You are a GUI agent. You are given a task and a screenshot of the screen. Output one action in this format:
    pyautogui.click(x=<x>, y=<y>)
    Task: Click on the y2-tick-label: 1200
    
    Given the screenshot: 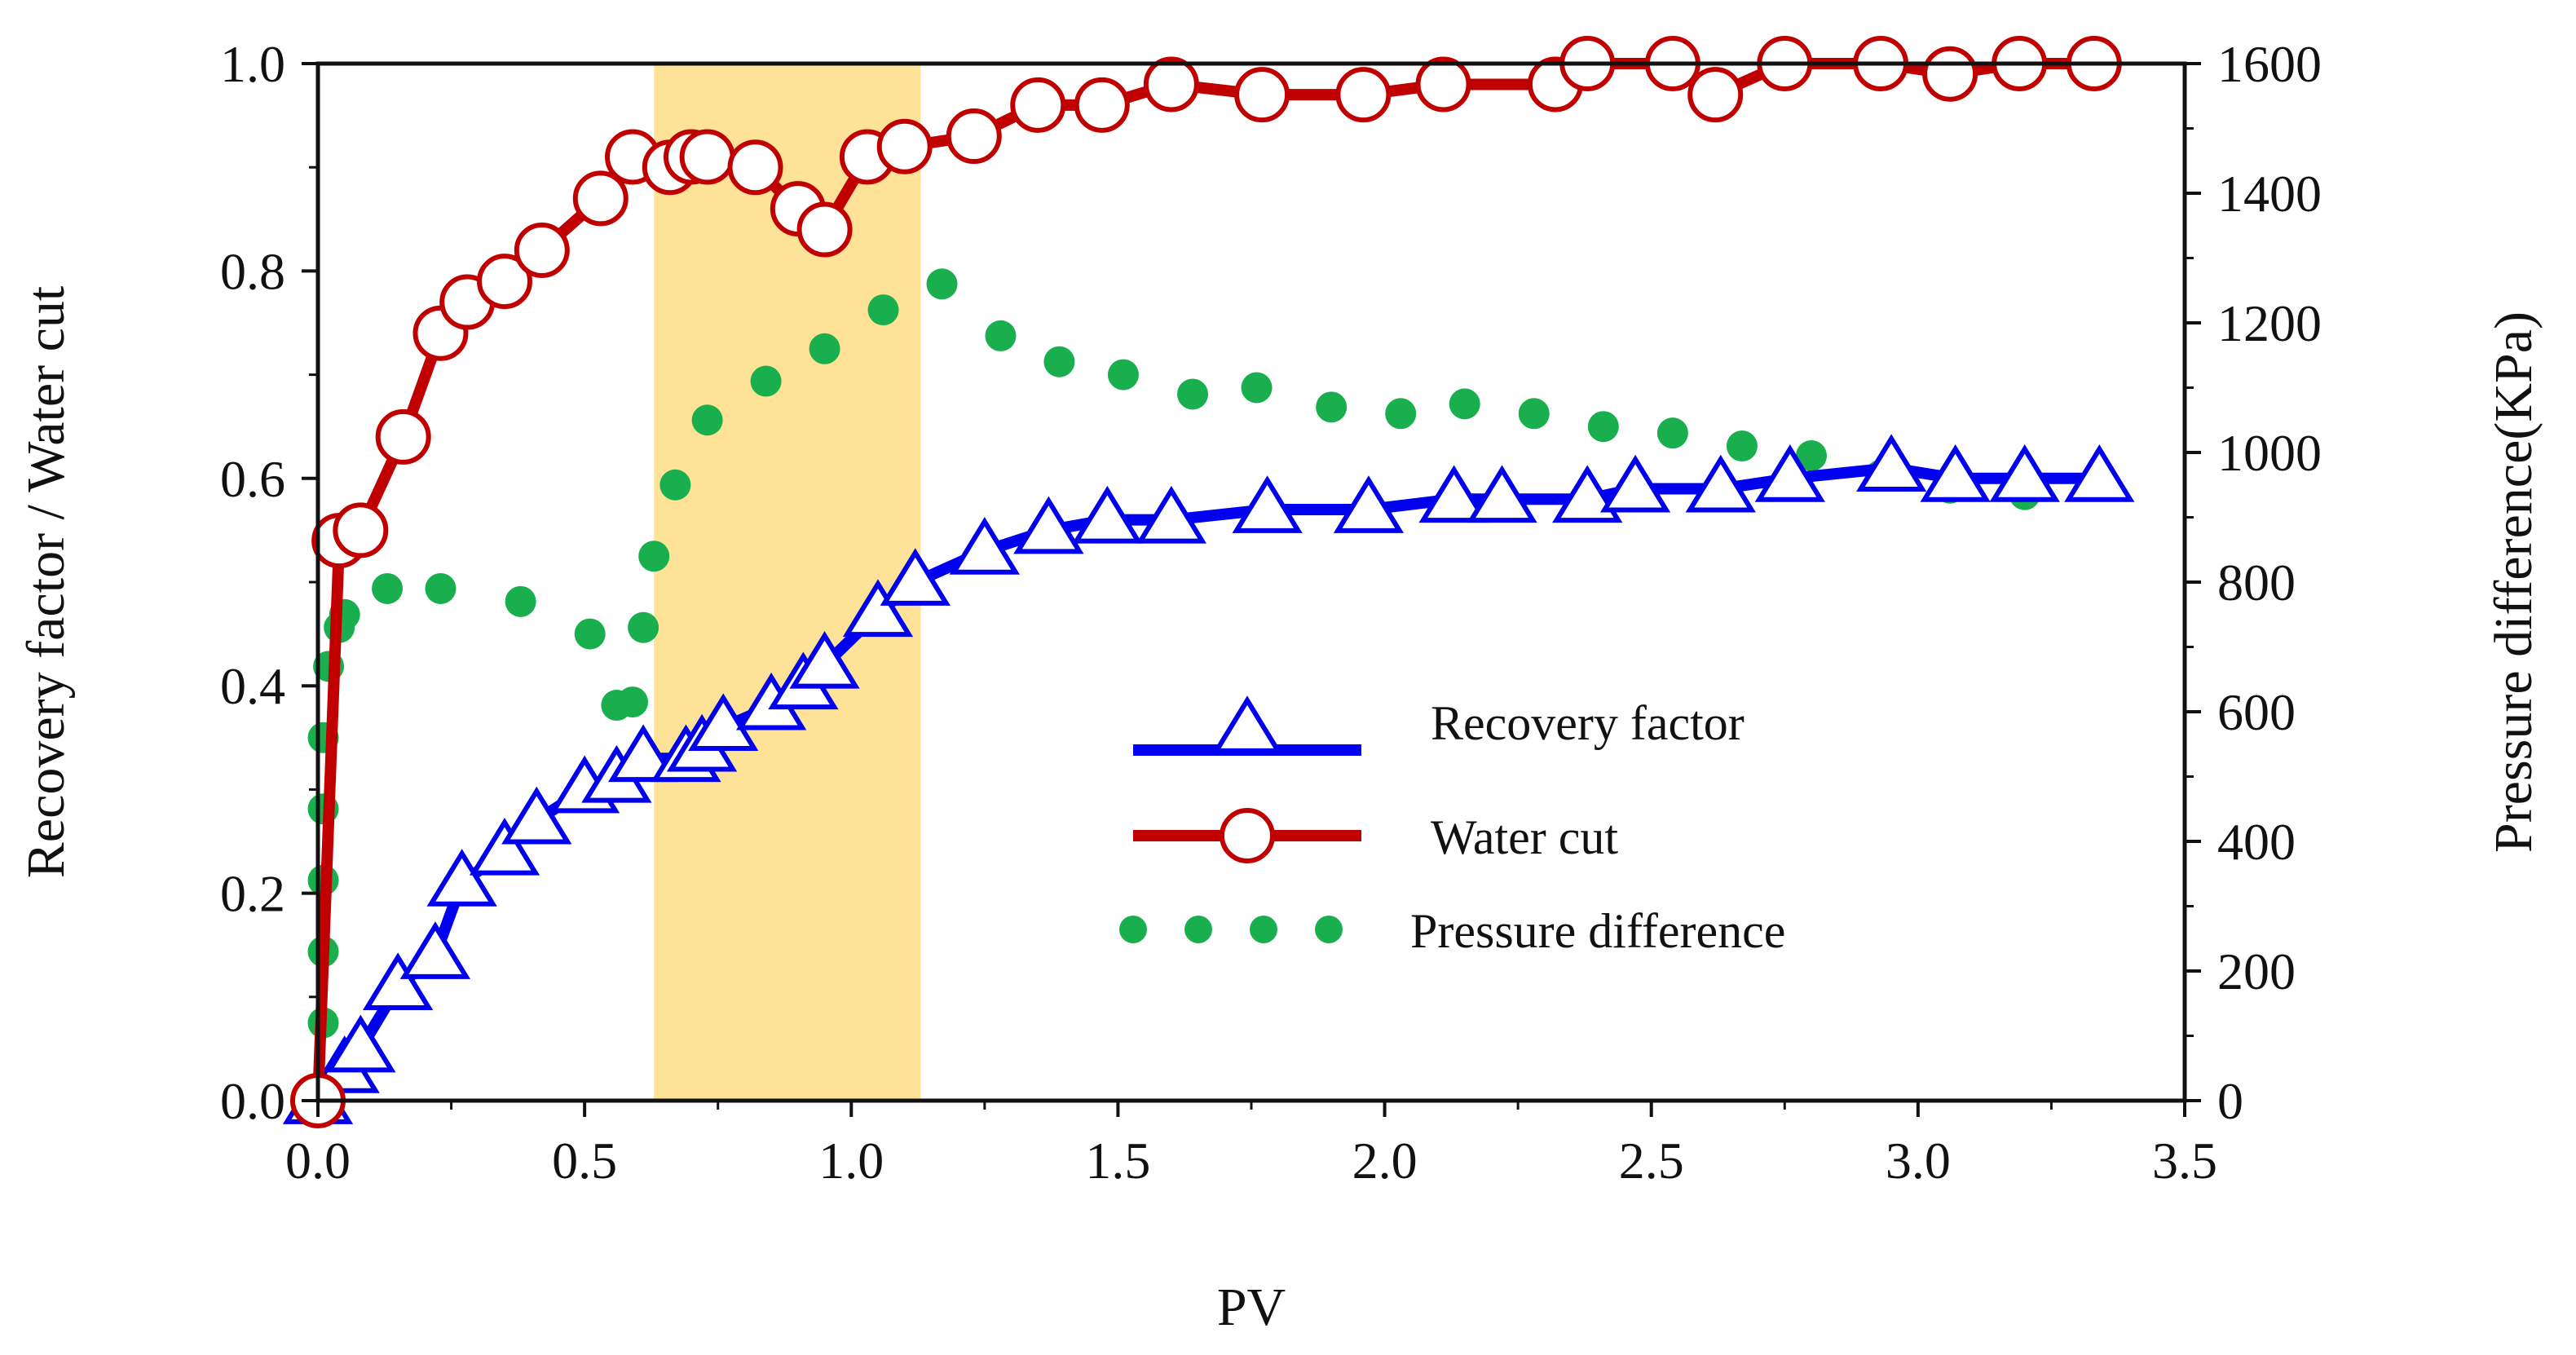 What is the action you would take?
    pyautogui.click(x=2269, y=323)
    